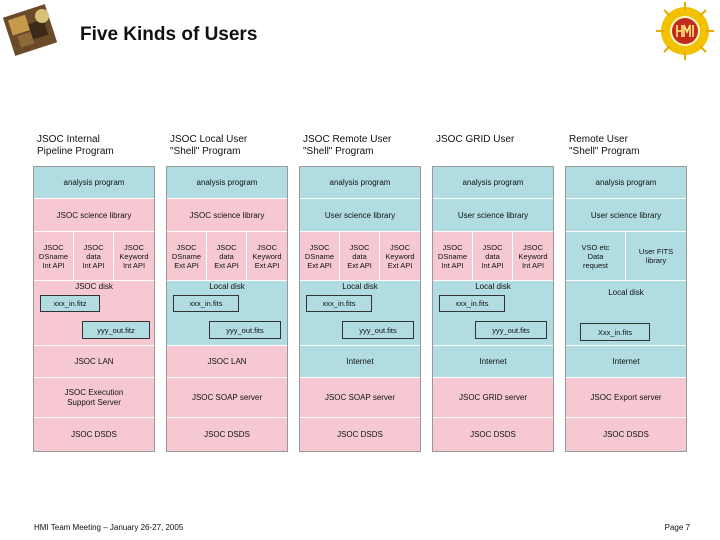 The width and height of the screenshot is (720, 540). I want to click on footer-meeting-text: HMI Team Meeting – January 26-27, 2005, so click(109, 527).